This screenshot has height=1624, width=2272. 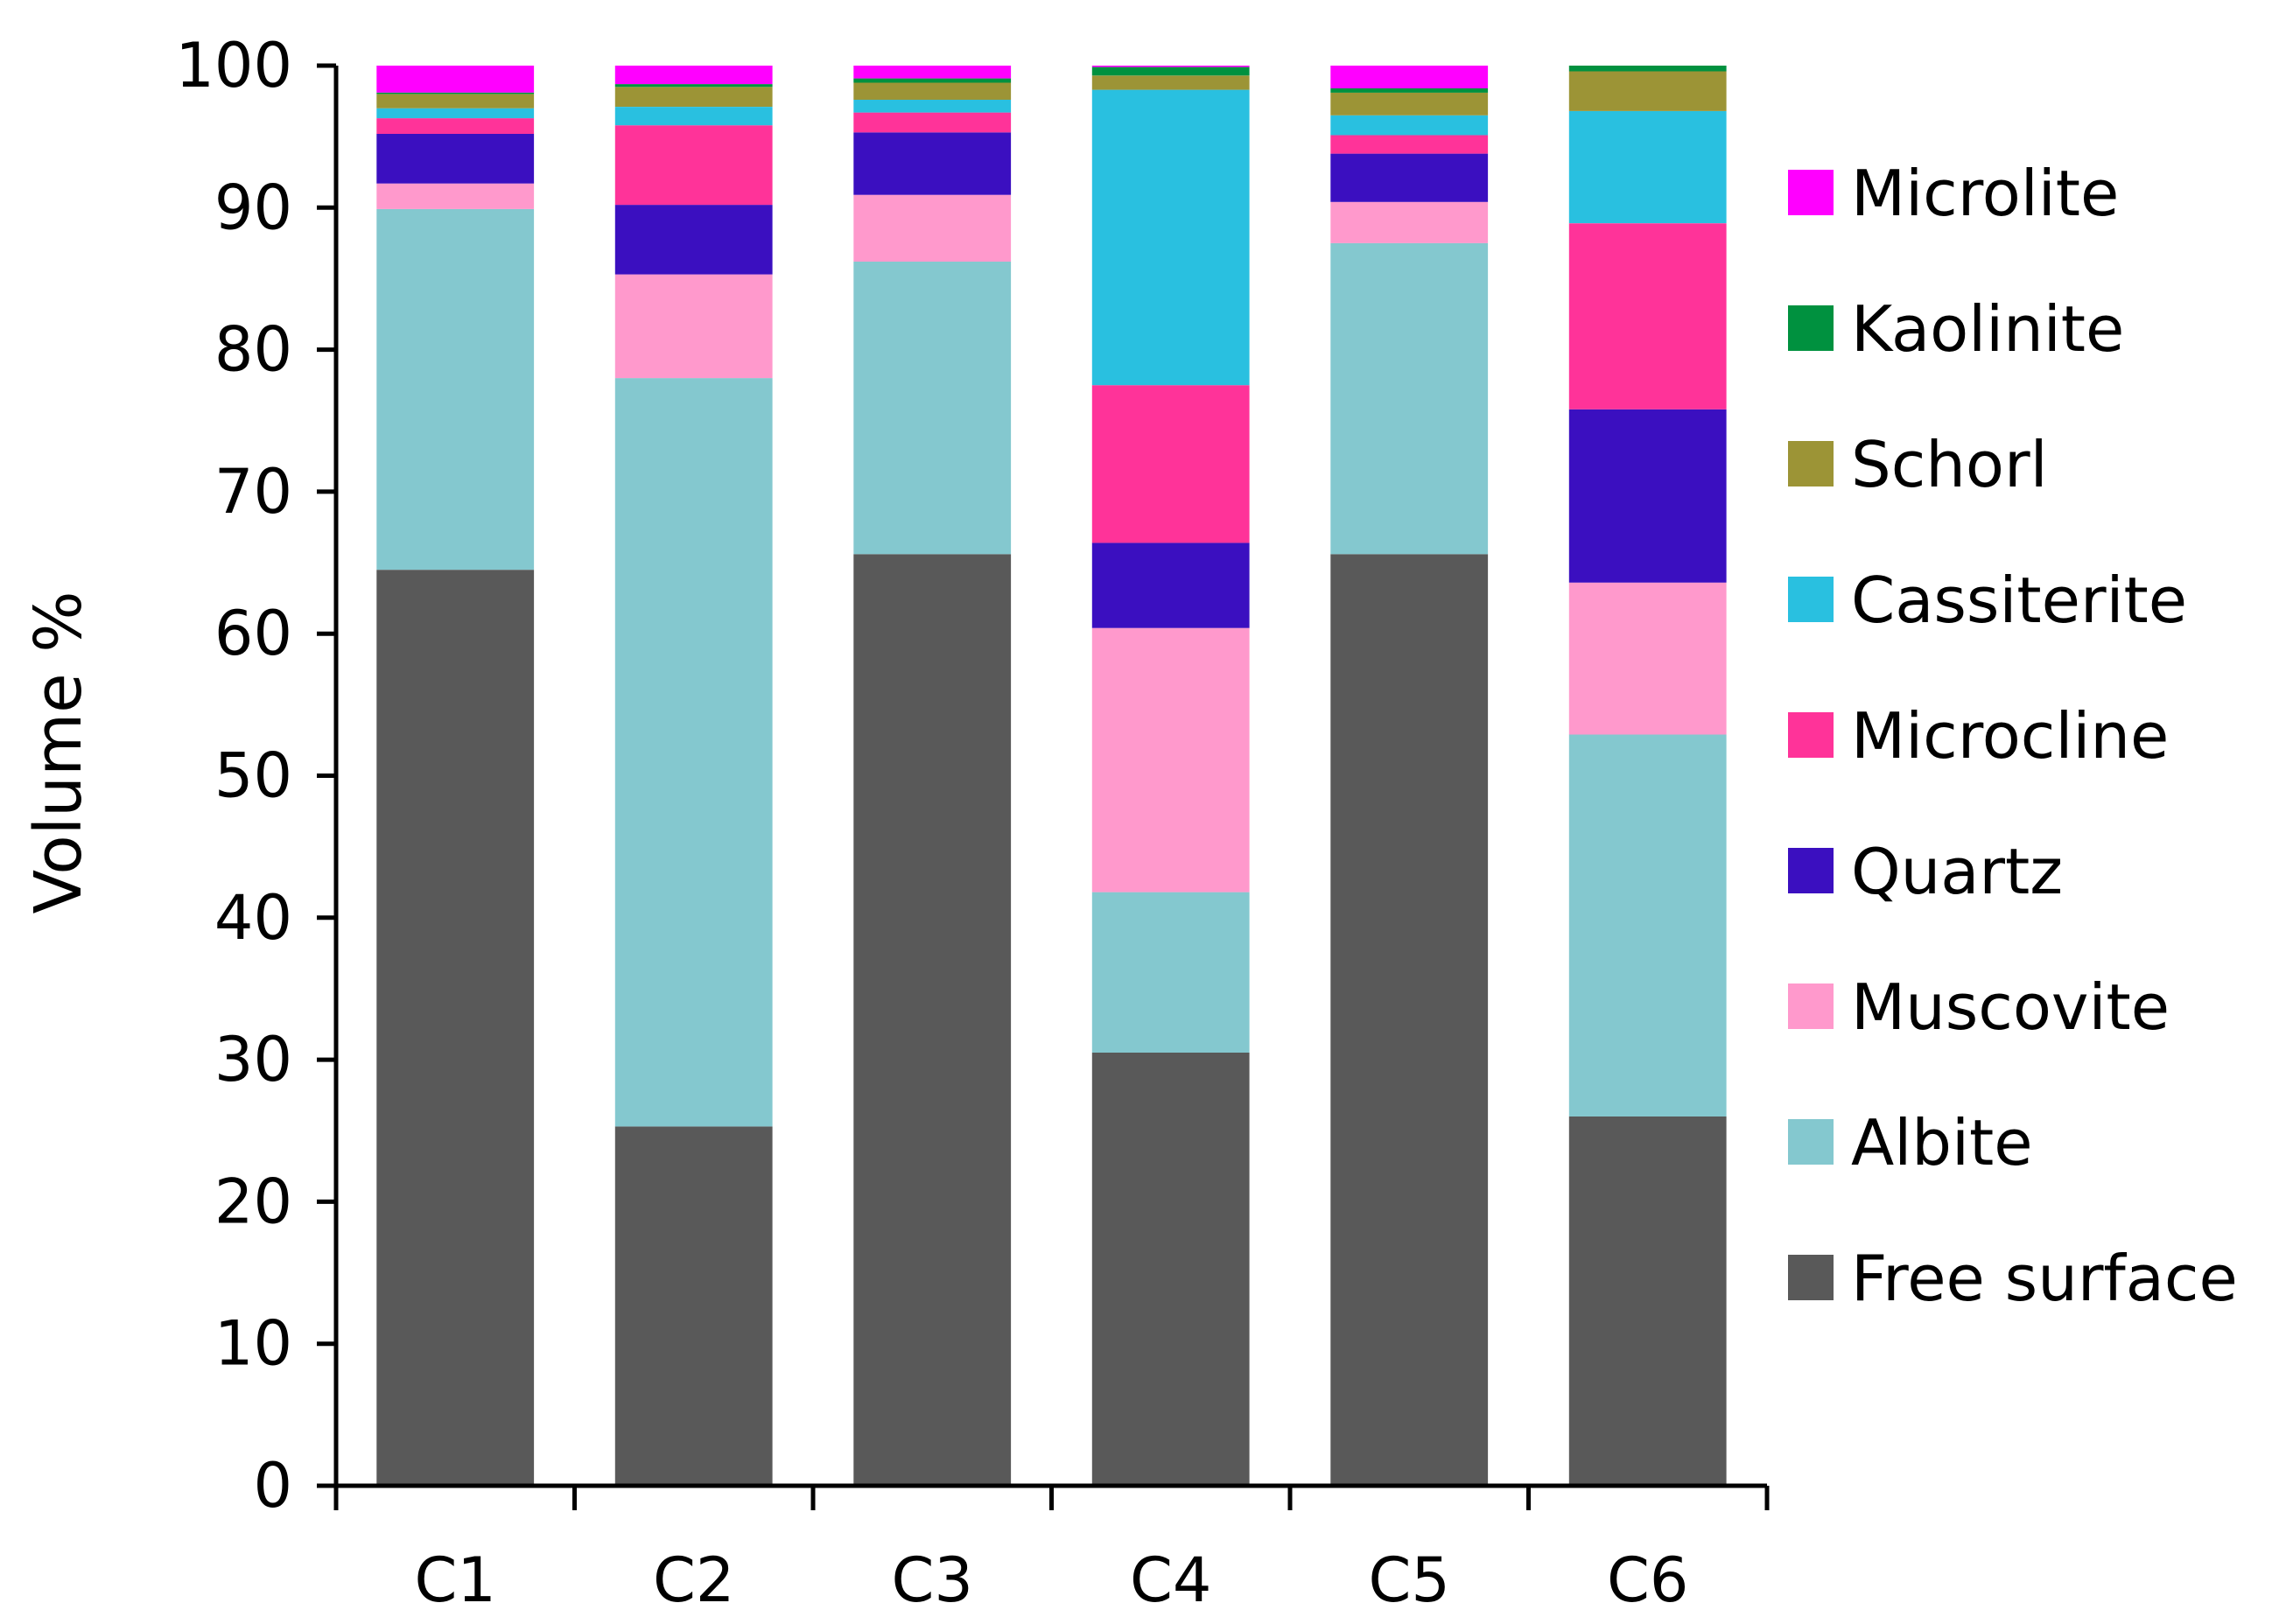 What do you see at coordinates (933, 228) in the screenshot?
I see `bar-segment-c3-muscovite` at bounding box center [933, 228].